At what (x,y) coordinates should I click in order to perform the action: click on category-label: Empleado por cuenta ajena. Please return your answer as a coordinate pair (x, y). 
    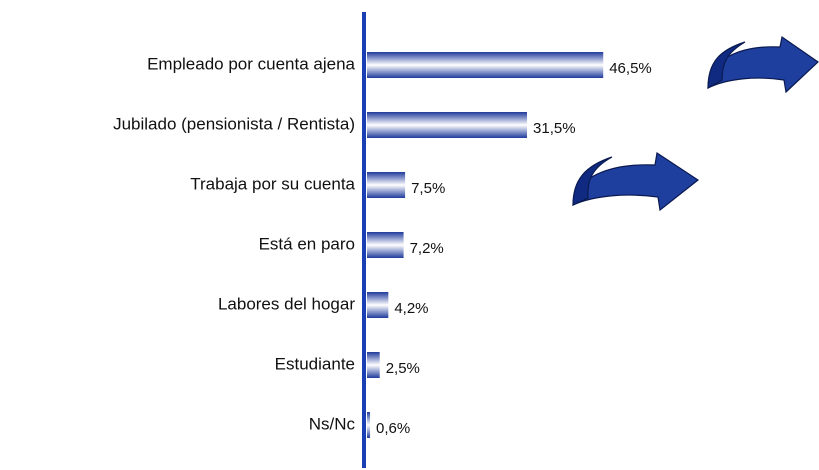
    Looking at the image, I should click on (251, 63).